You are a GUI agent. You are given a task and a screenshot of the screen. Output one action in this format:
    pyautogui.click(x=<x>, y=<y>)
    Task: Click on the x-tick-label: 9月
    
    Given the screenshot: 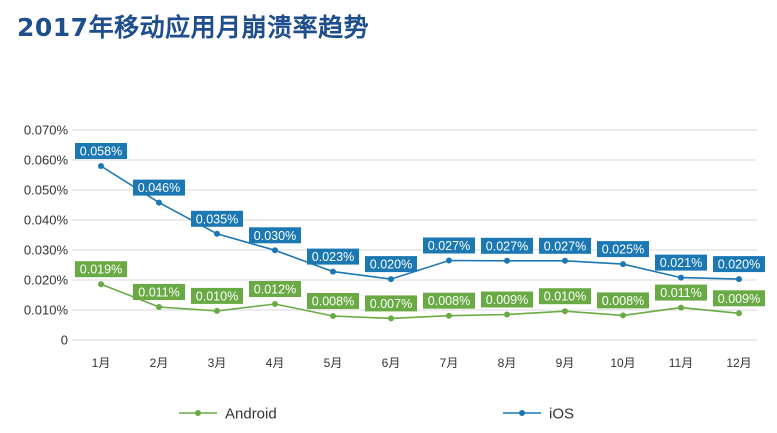 What is the action you would take?
    pyautogui.click(x=565, y=363)
    